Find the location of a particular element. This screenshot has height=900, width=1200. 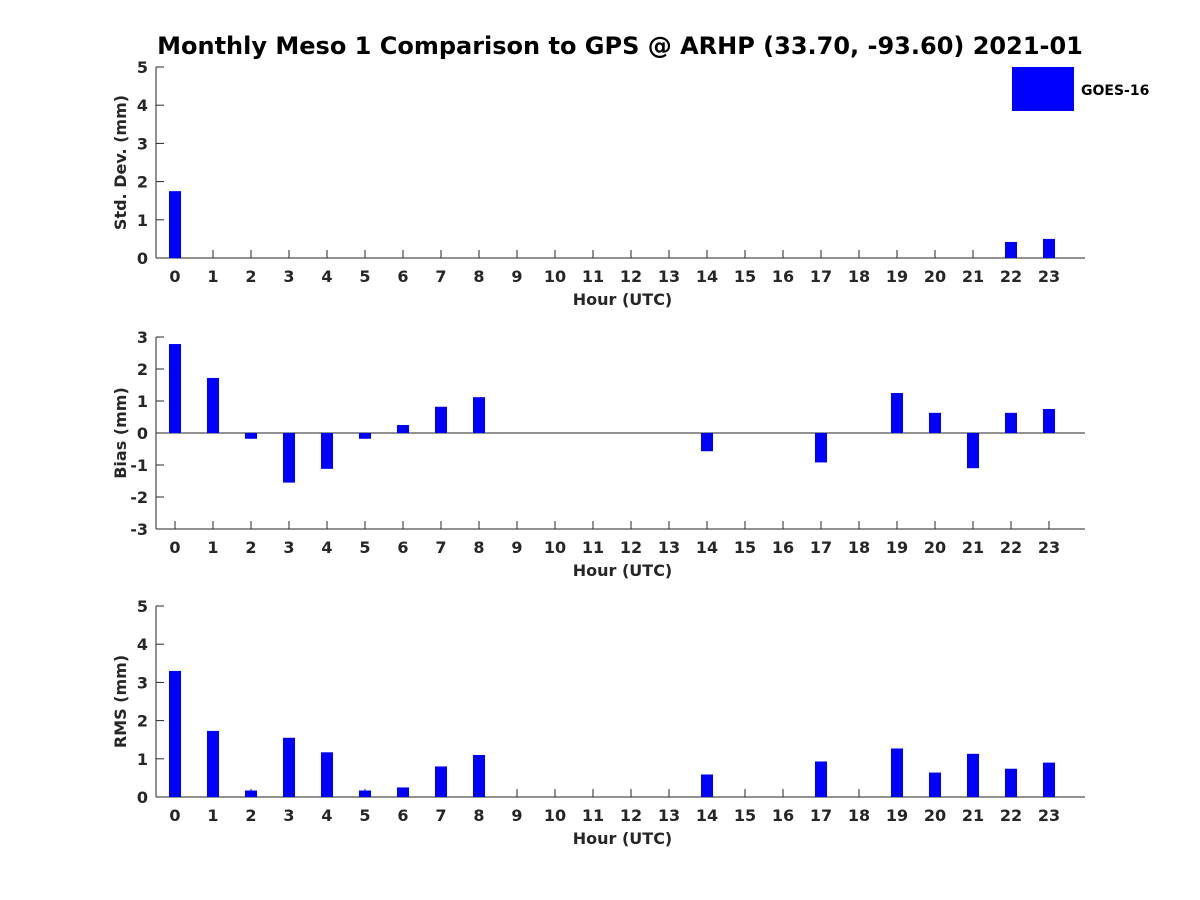

x-tick-label: 3 is located at coordinates (288, 815).